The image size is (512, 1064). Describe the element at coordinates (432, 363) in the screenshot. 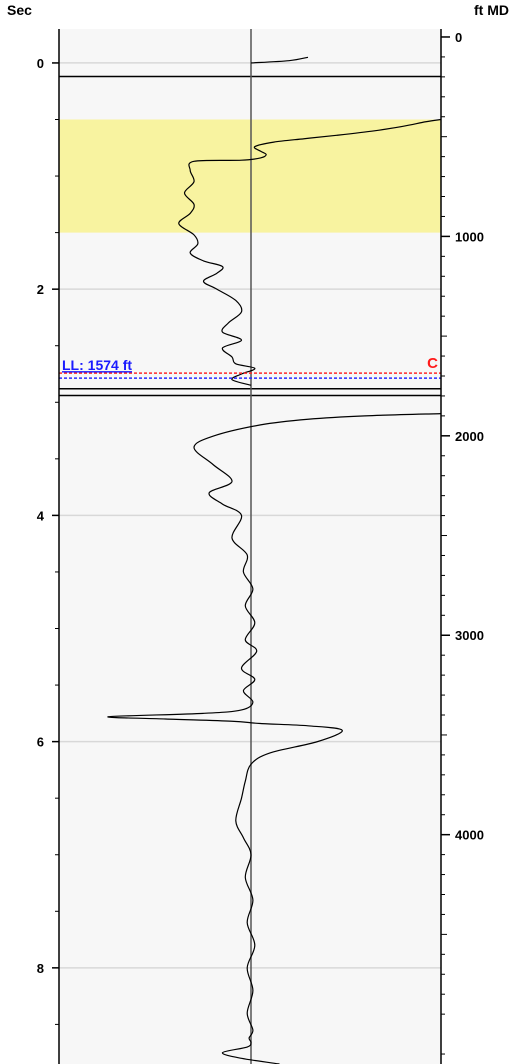

I see `marker-letter: C` at that location.